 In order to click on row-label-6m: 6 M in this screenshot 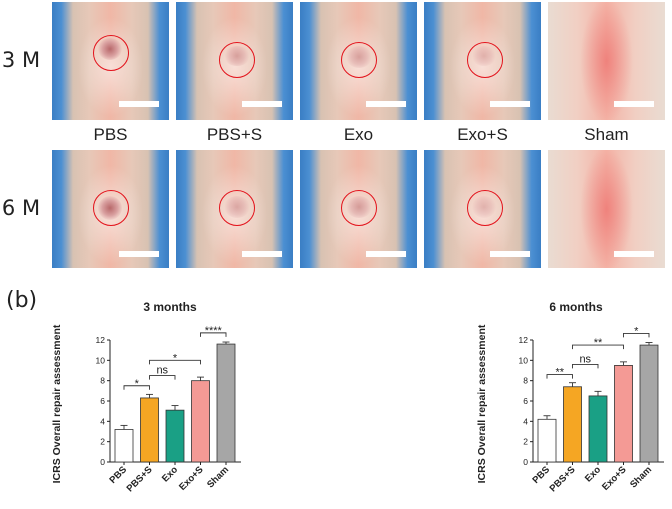, I will do `click(21, 208)`.